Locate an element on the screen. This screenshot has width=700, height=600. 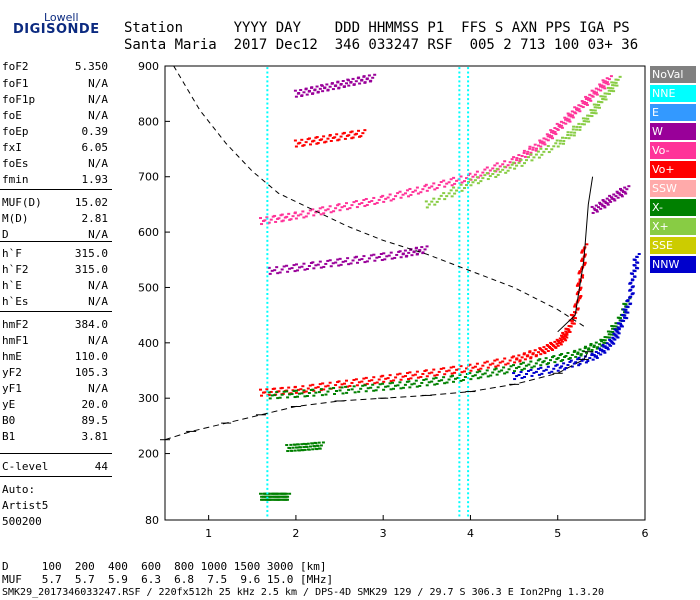
param-muf-d-: MUF(D) 15.02 is located at coordinates (55, 203).